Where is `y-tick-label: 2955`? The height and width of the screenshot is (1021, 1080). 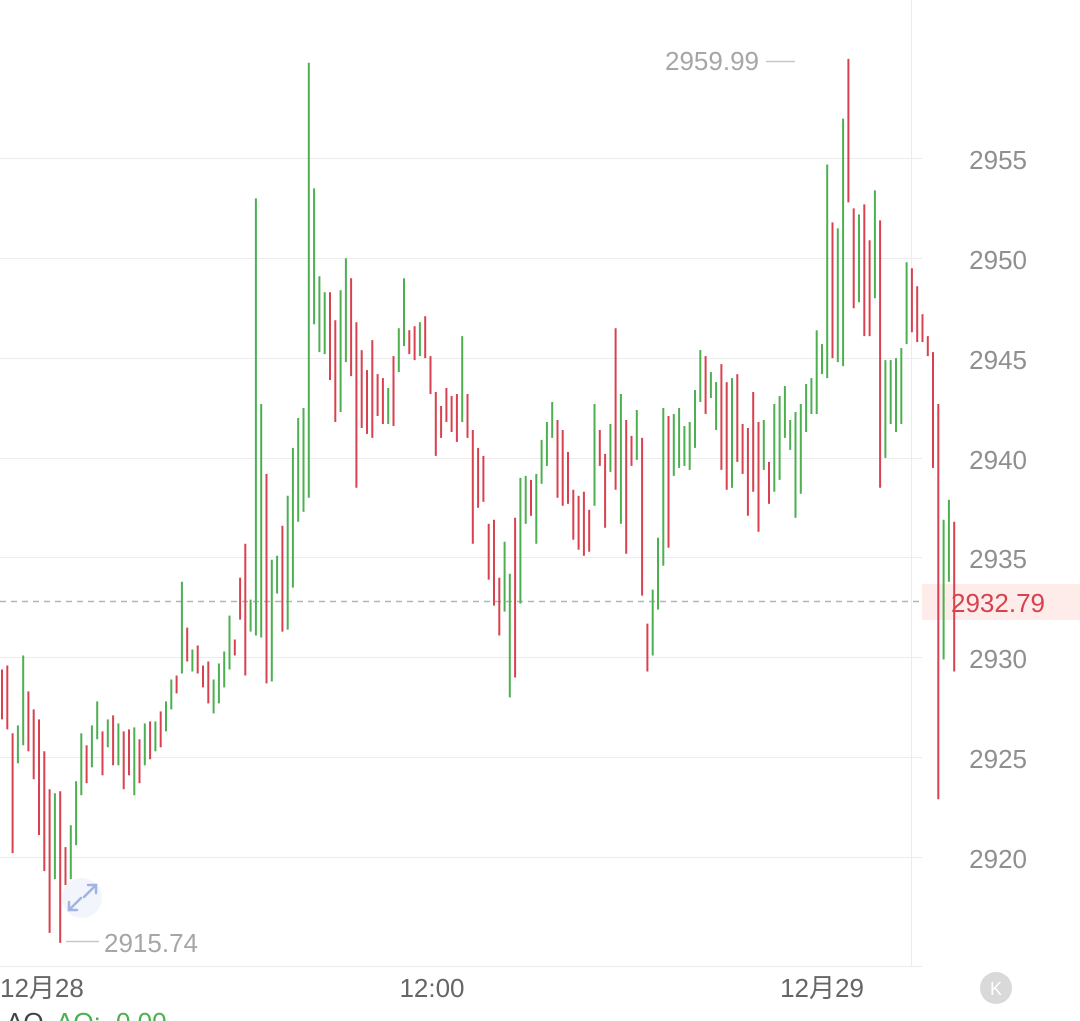 y-tick-label: 2955 is located at coordinates (998, 160).